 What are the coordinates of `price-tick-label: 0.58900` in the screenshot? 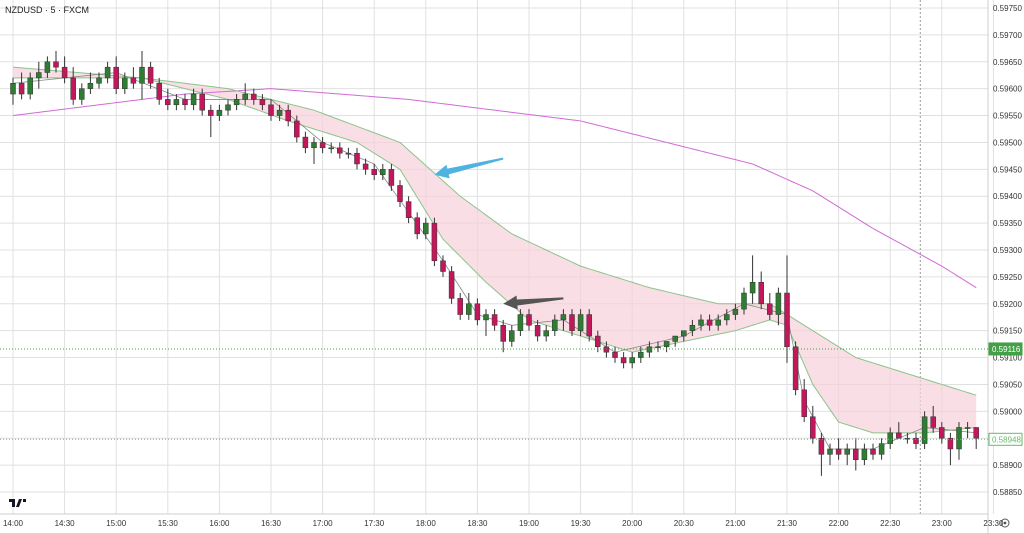 It's located at (1007, 465).